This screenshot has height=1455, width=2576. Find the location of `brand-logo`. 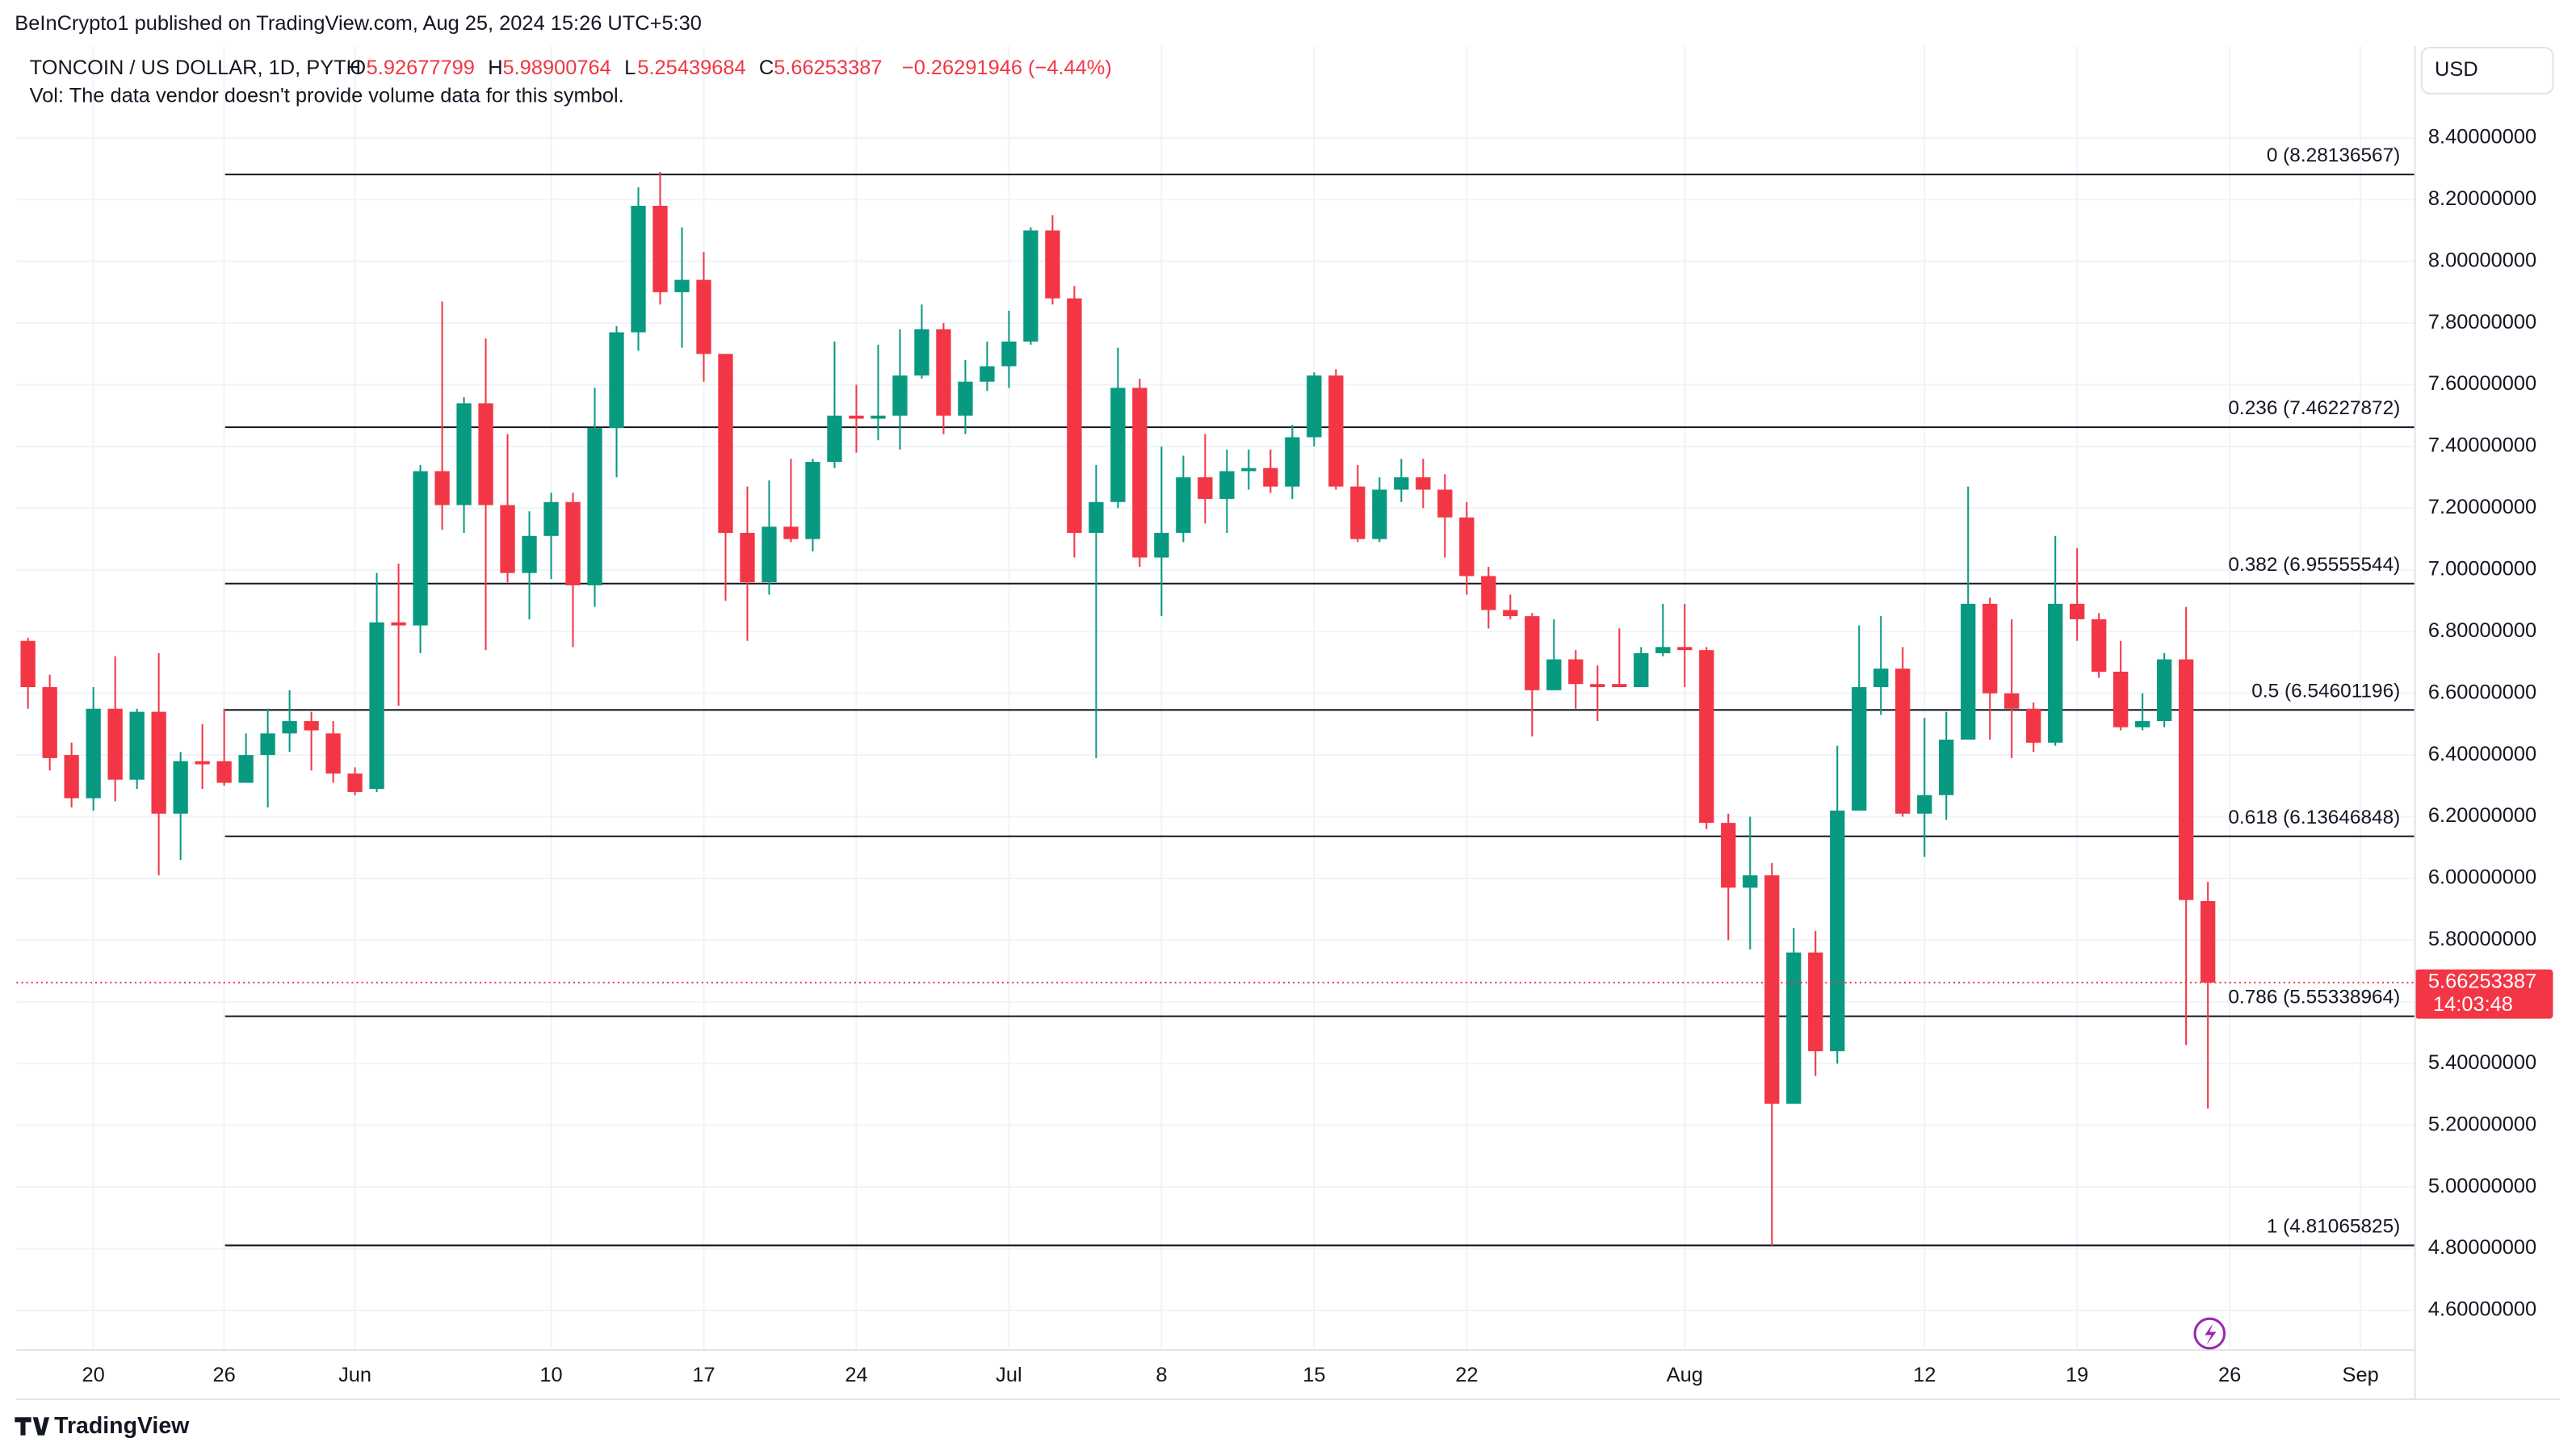

brand-logo is located at coordinates (32, 1427).